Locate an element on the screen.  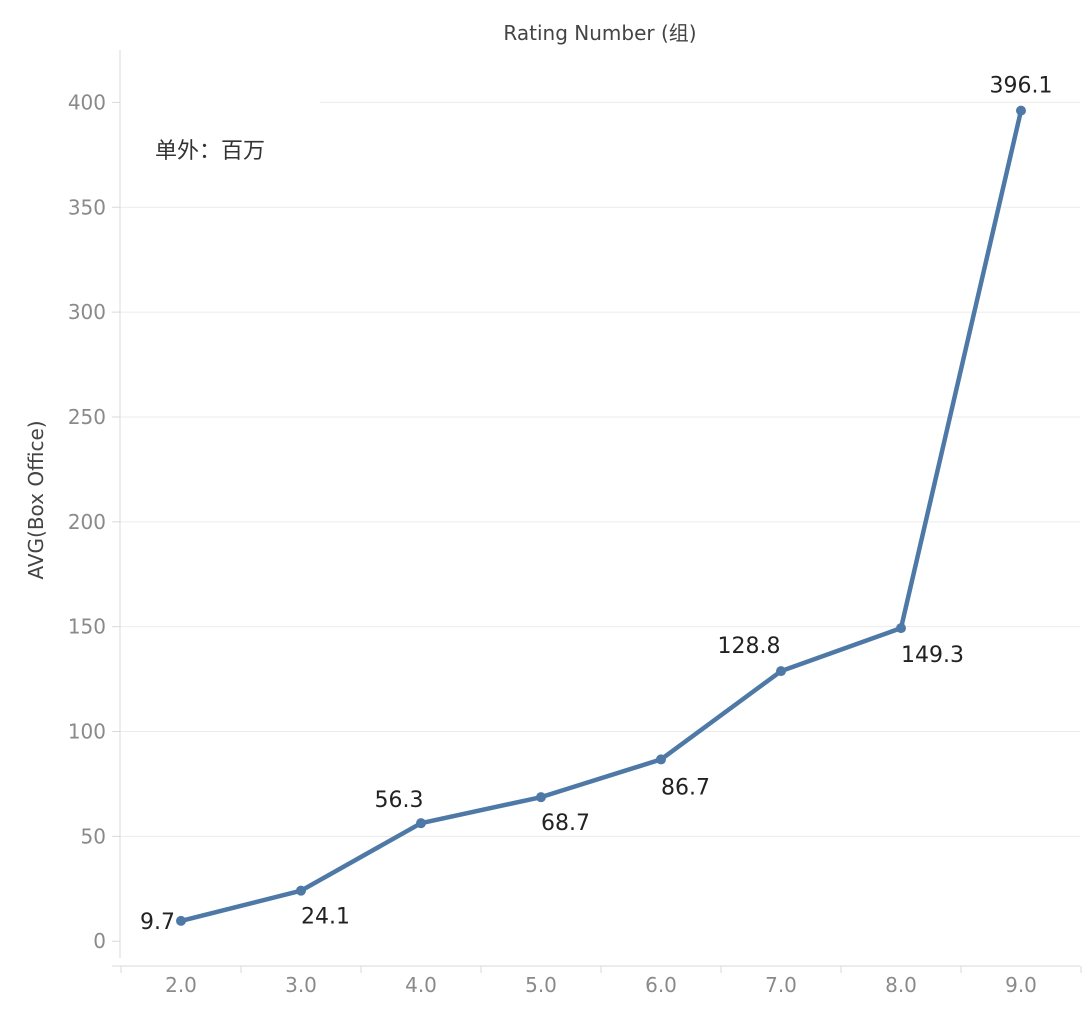
y-tick-label: 100 is located at coordinates (87, 732).